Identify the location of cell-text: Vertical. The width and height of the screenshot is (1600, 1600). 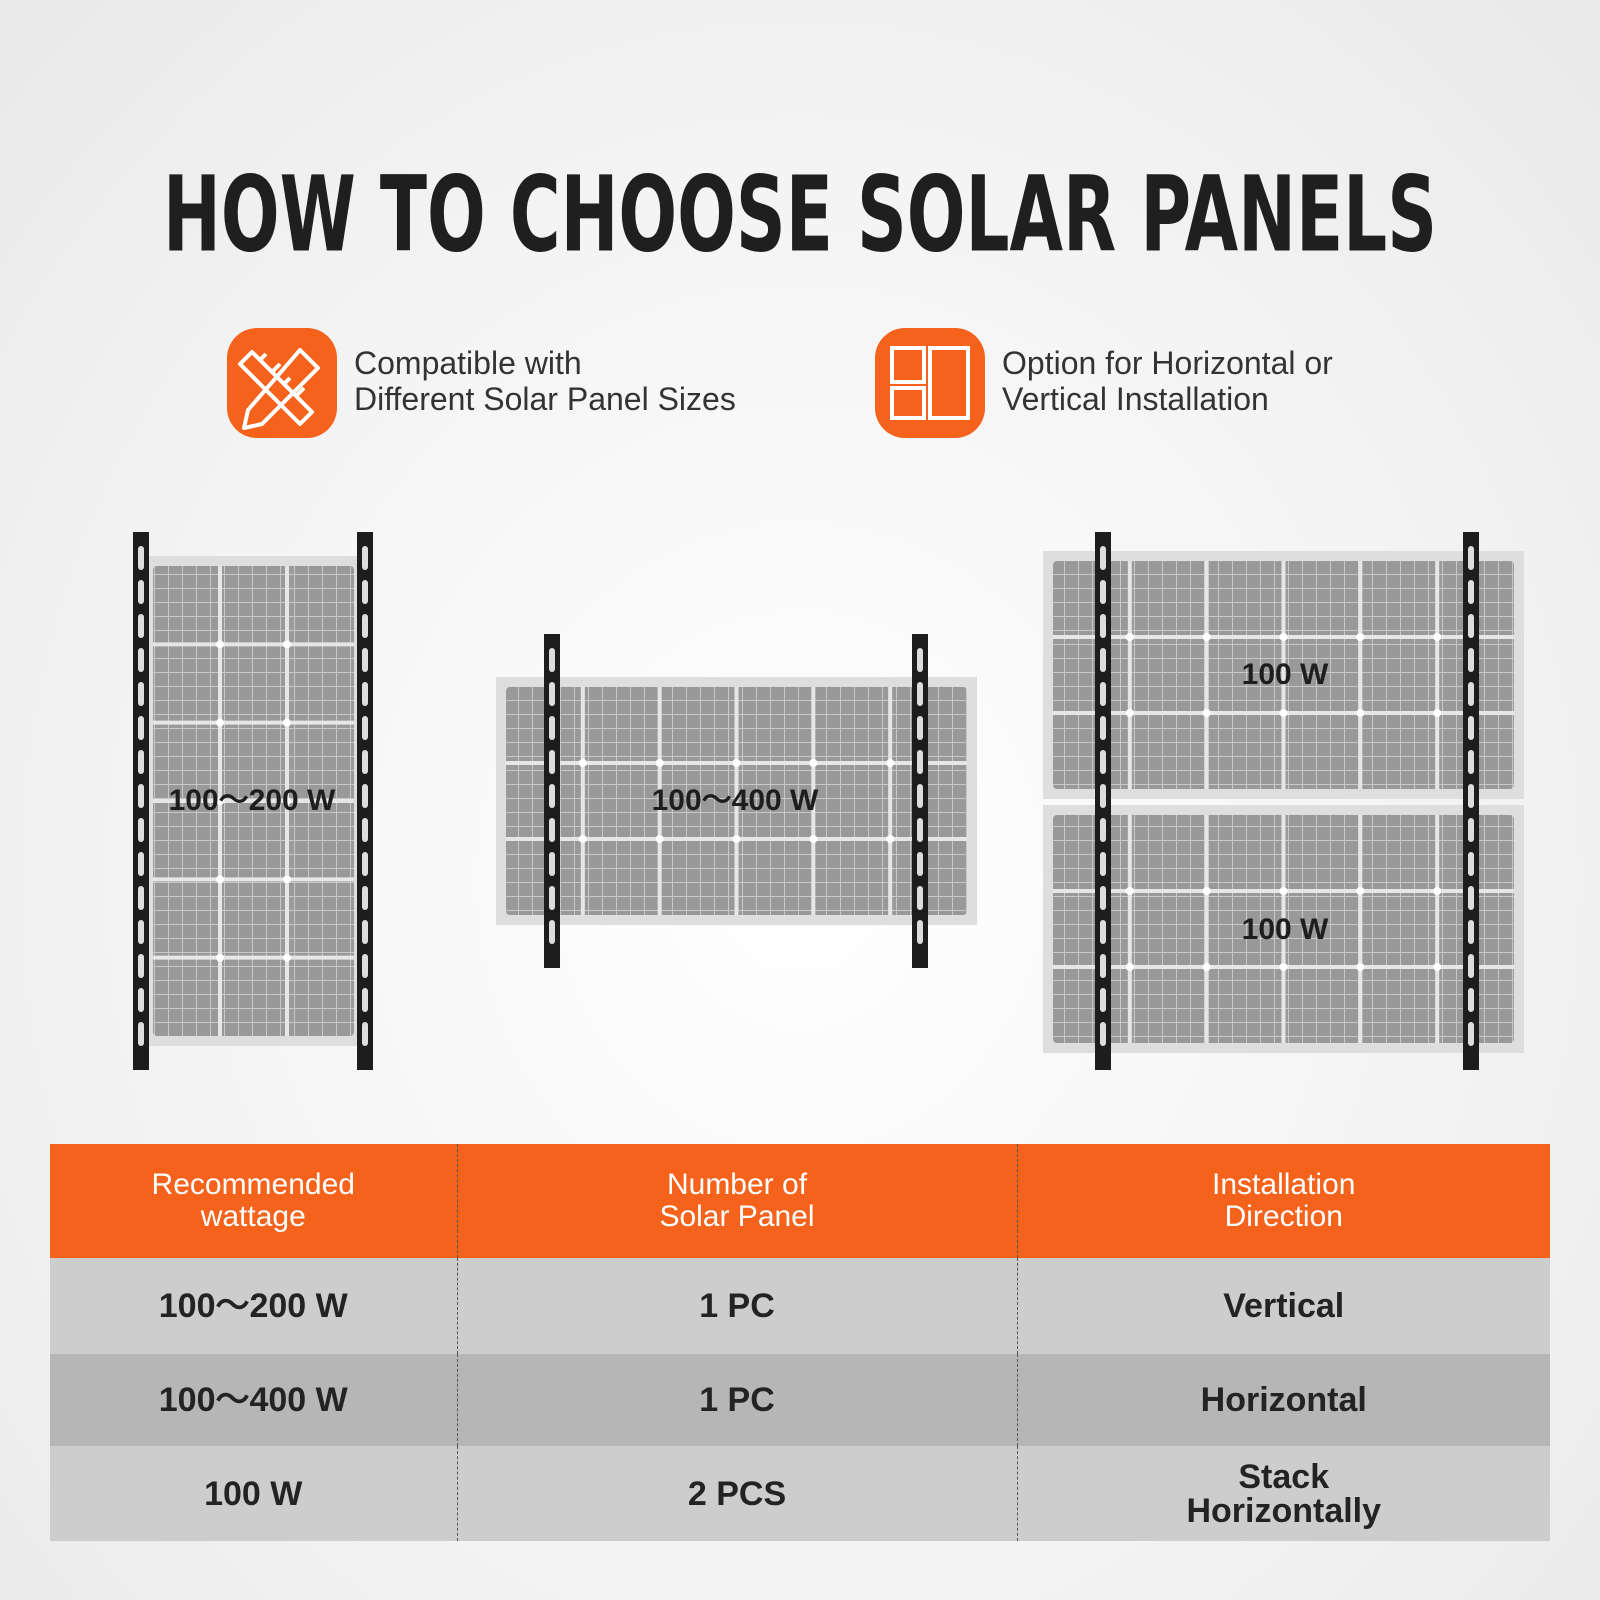
(1284, 1306).